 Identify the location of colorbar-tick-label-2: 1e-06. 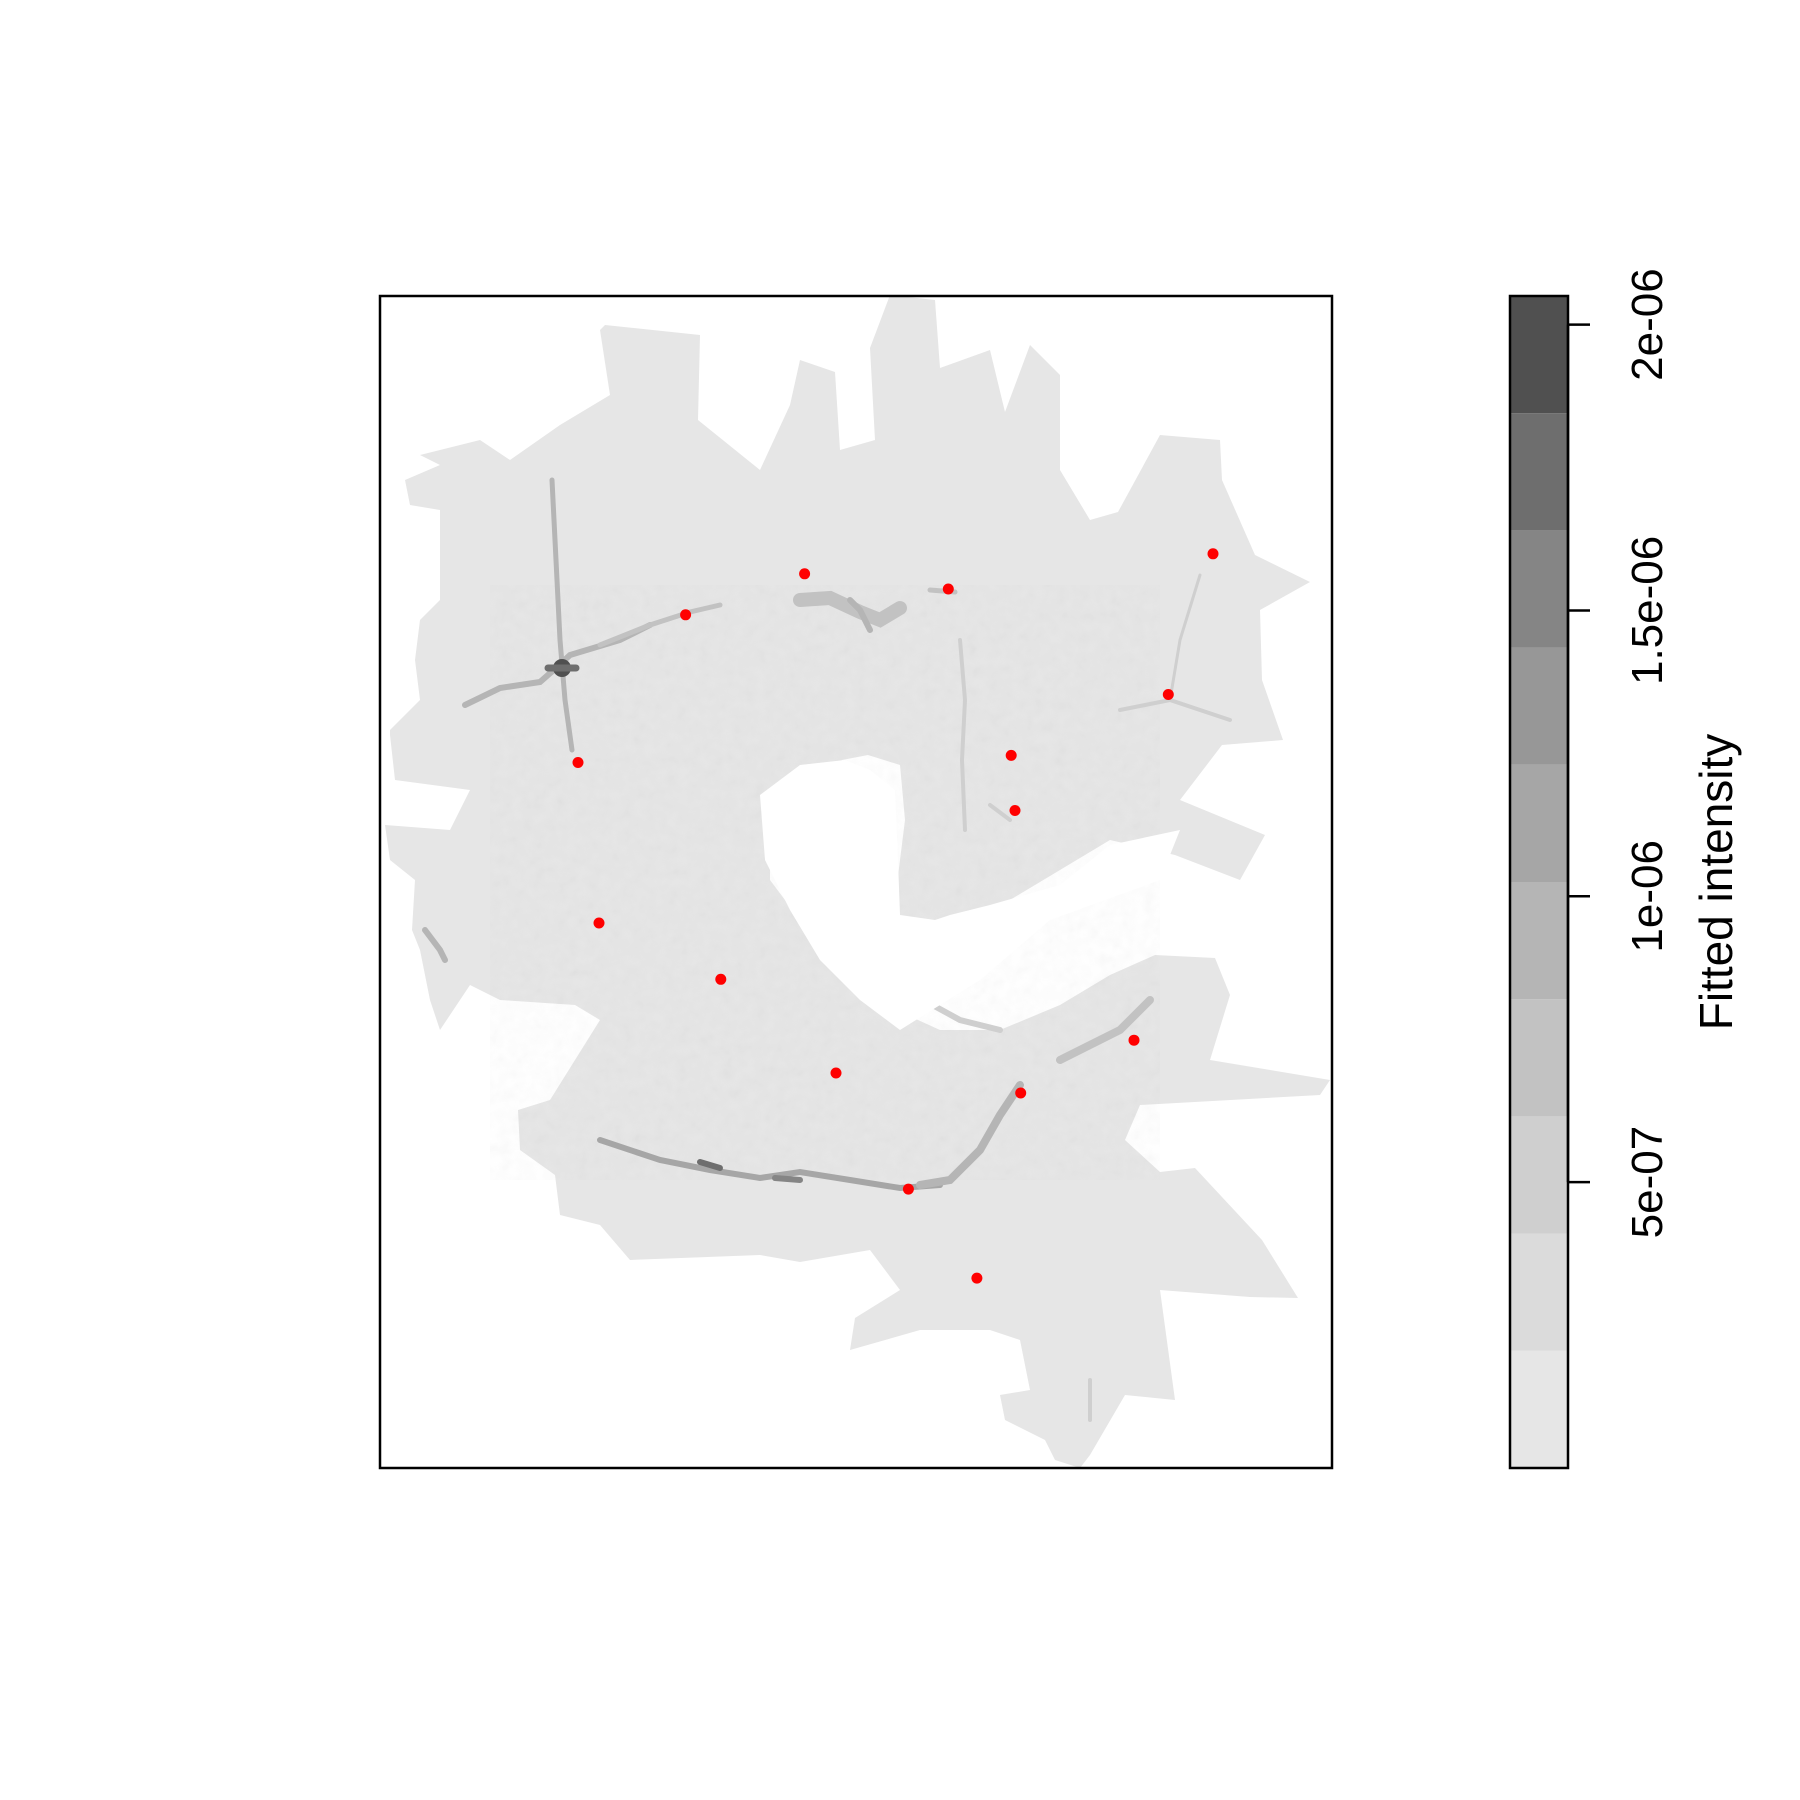
(1647, 896).